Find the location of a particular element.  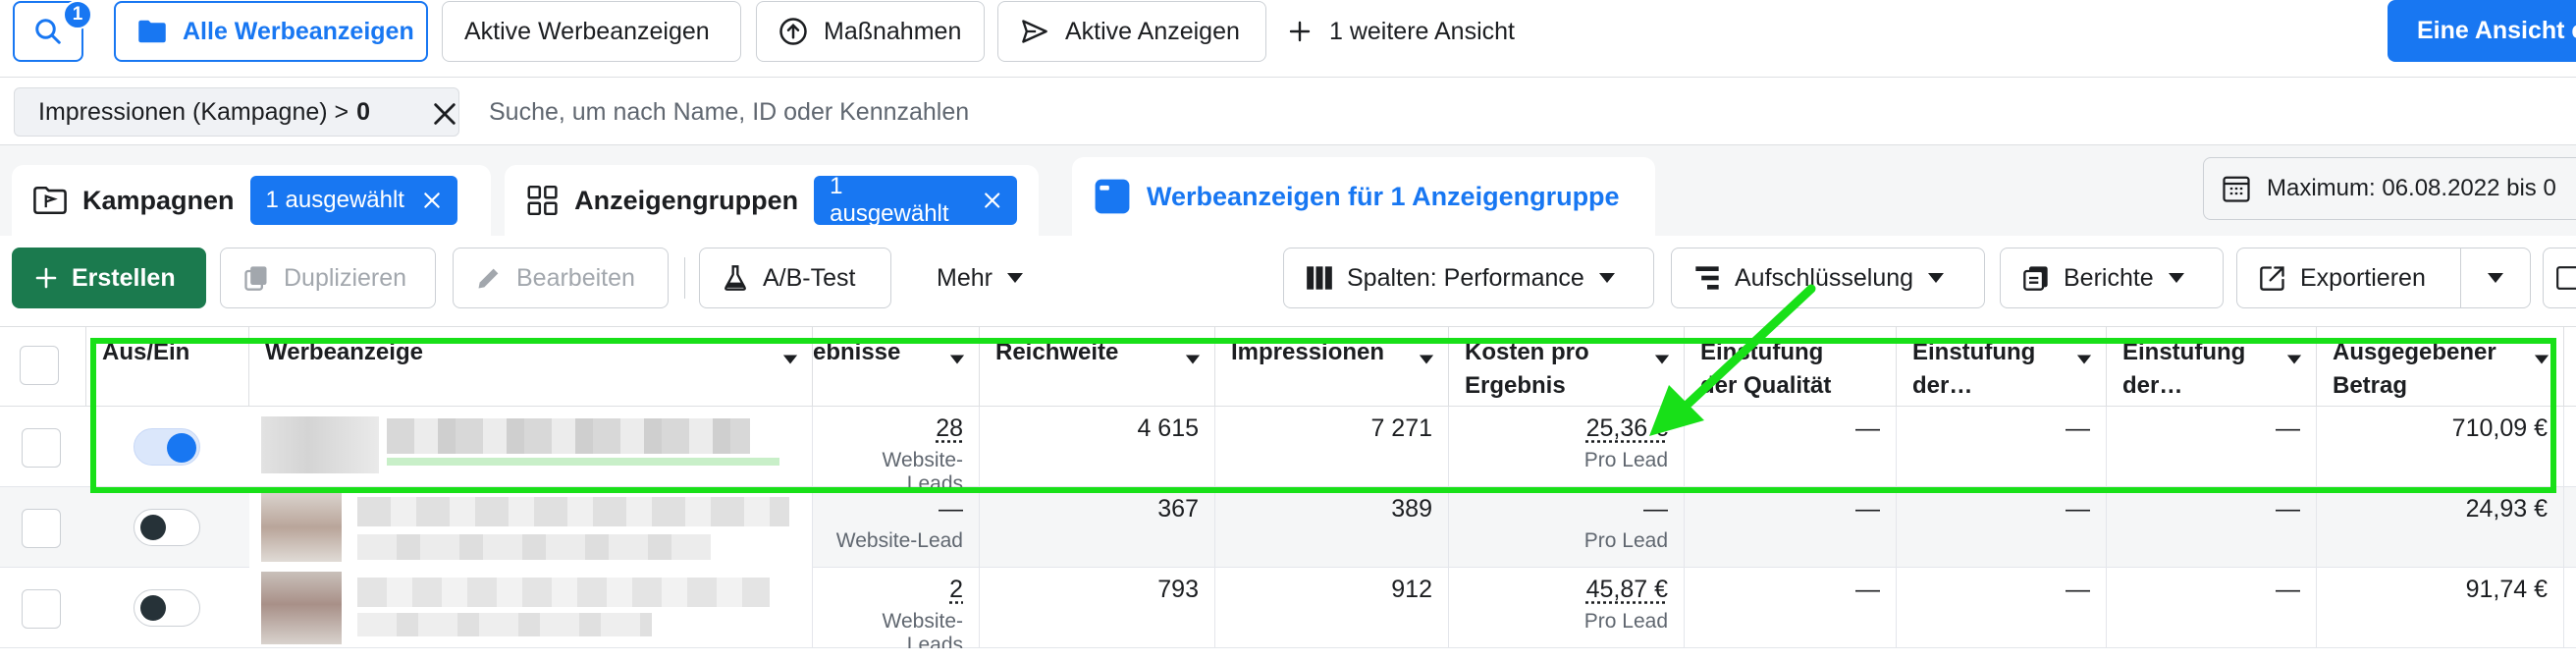

filter-bar: Impressionen (Kampagne) > 0 is located at coordinates (1288, 111).